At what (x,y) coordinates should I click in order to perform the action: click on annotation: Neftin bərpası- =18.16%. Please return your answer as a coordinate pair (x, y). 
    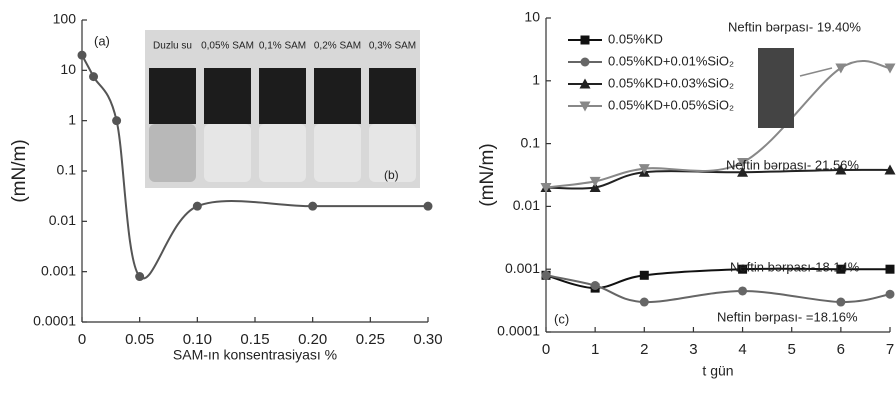
    Looking at the image, I should click on (787, 316).